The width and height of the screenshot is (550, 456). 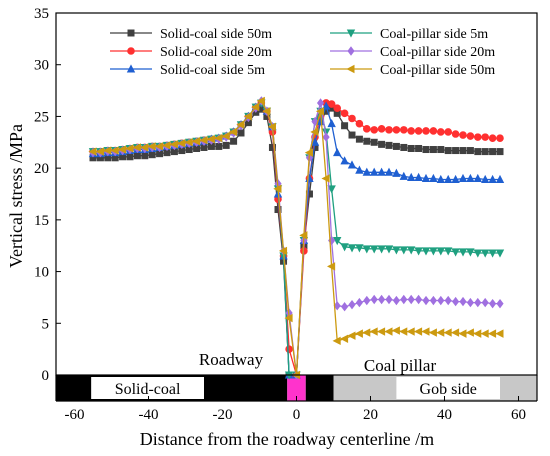 What do you see at coordinates (518, 415) in the screenshot?
I see `x-tick-label: 60` at bounding box center [518, 415].